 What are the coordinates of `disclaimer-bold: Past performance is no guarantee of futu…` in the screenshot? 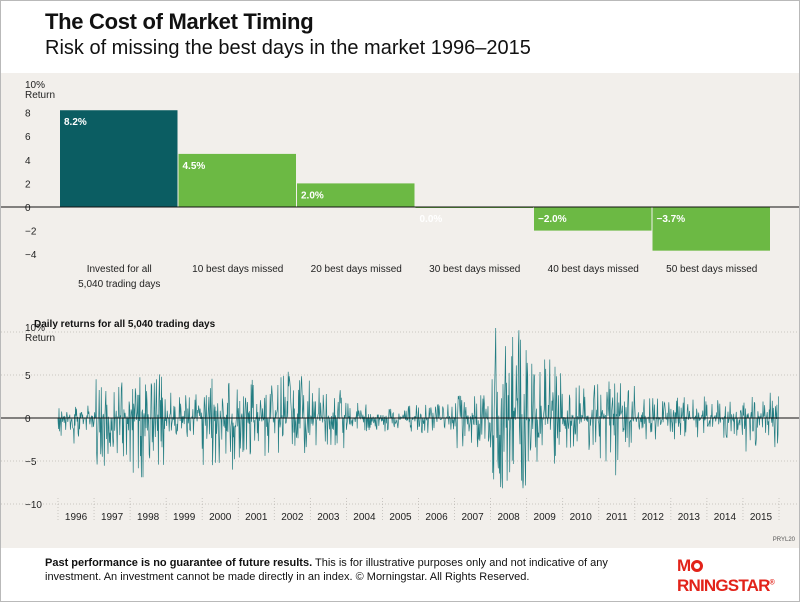 It's located at (179, 563).